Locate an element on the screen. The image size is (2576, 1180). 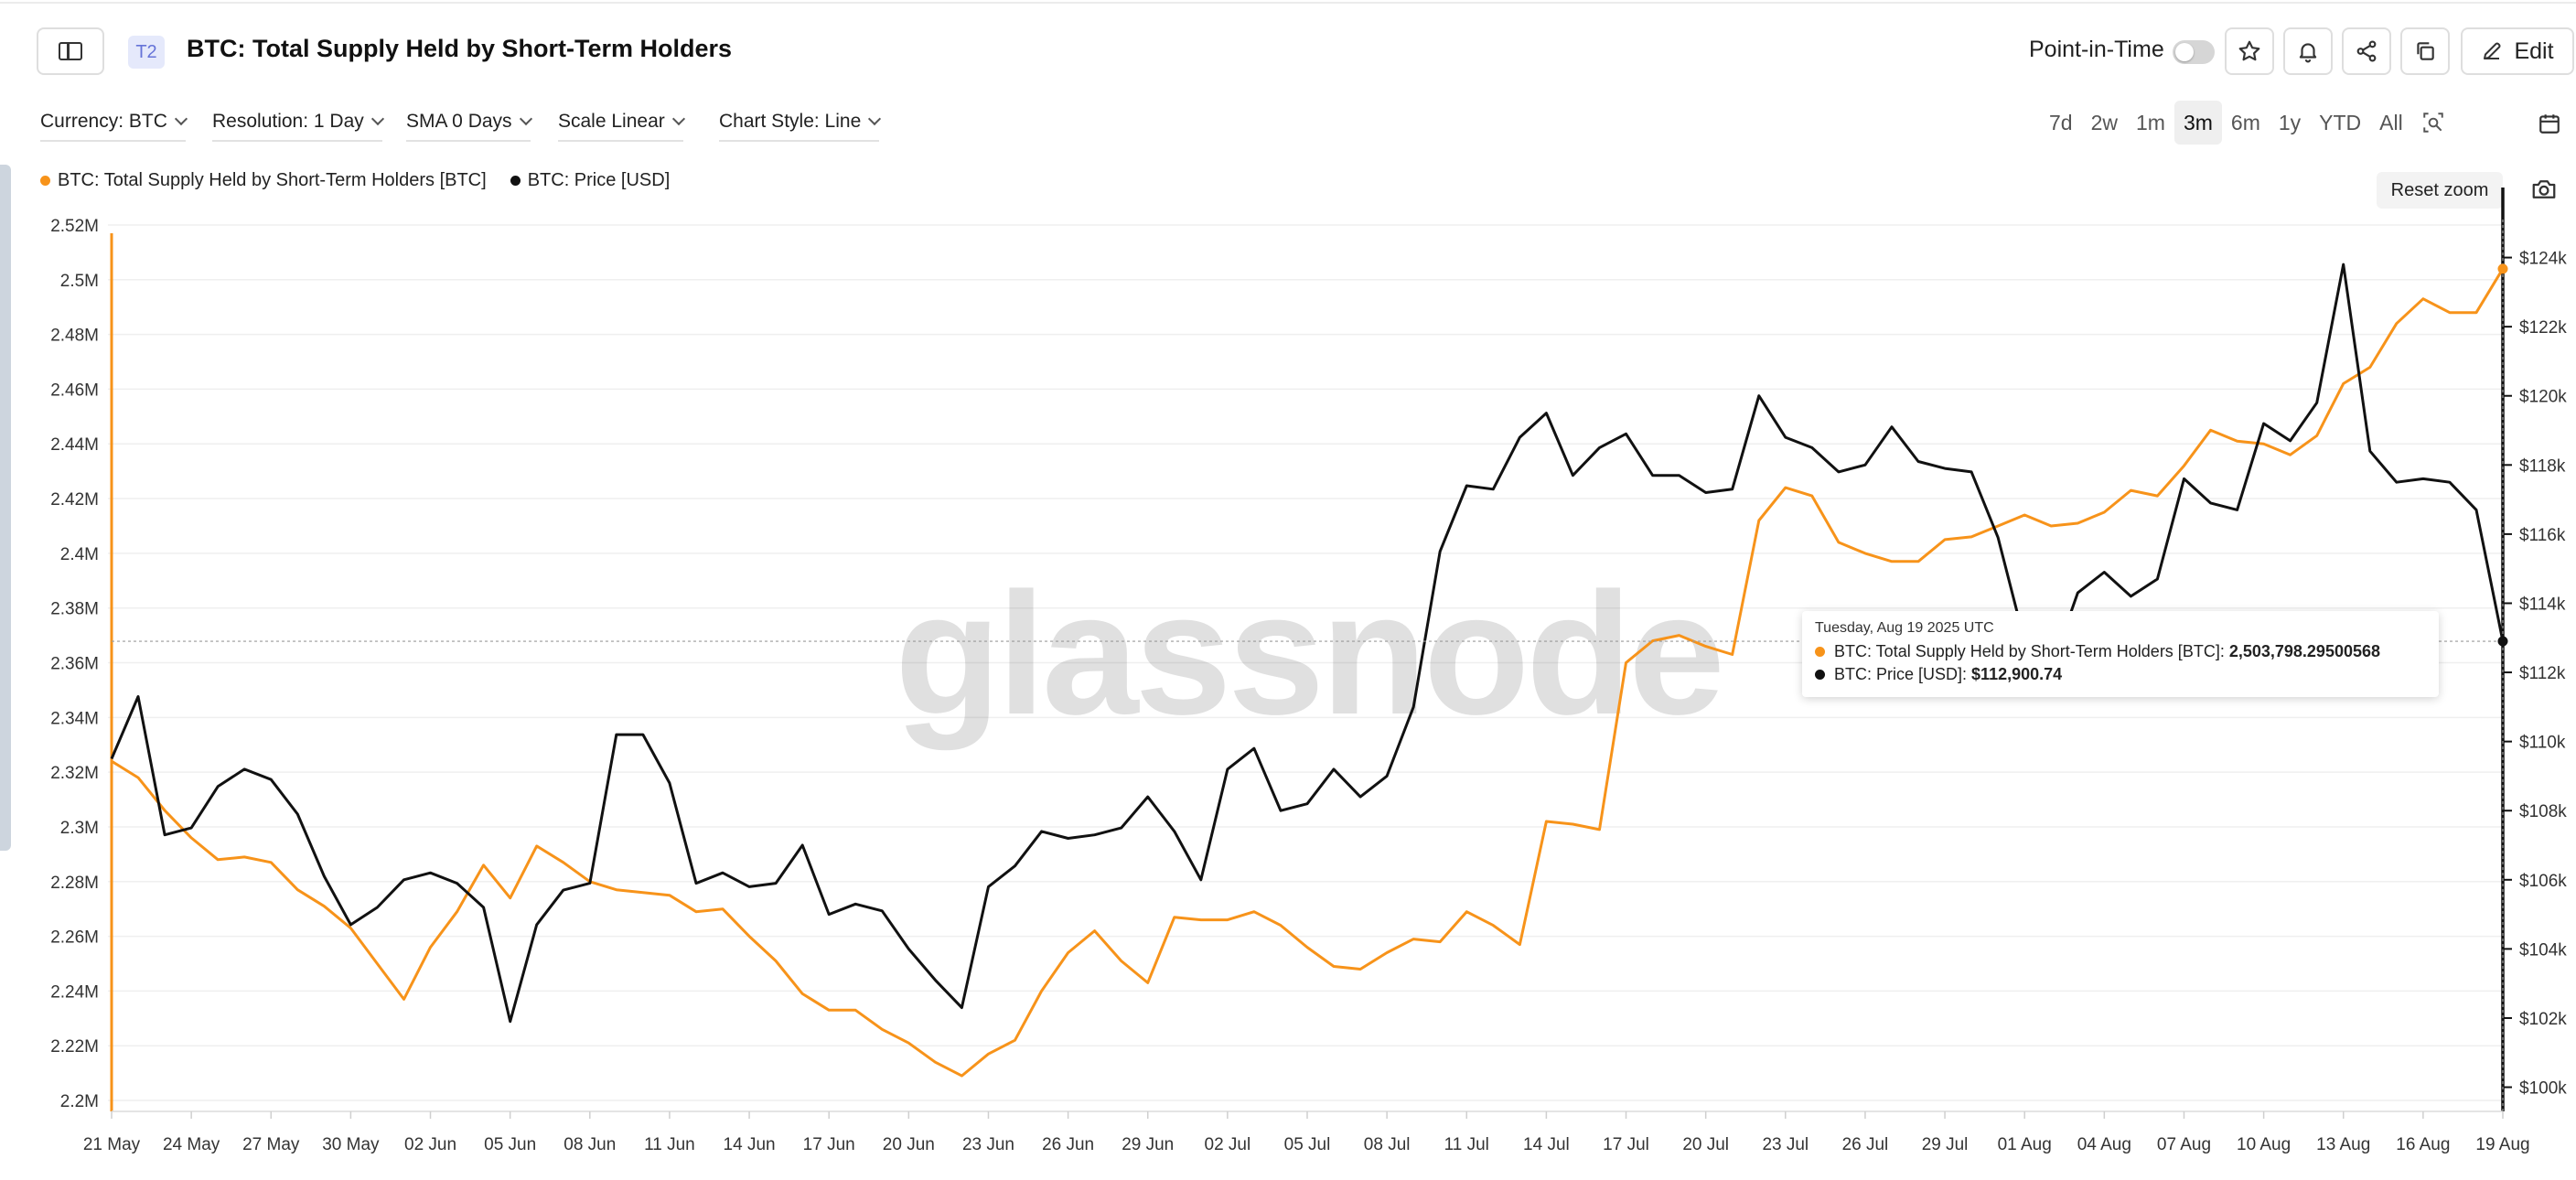
zoom-select-icon is located at coordinates (2433, 123).